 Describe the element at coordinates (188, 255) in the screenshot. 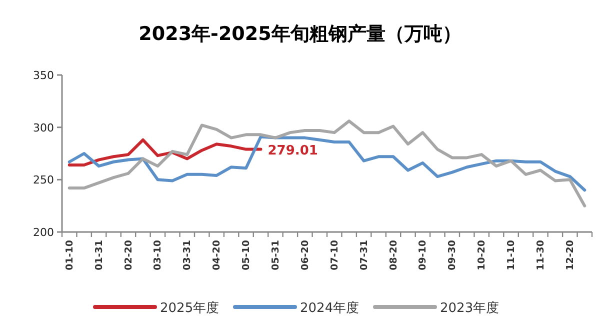

I see `x-tick-label: 03-31` at that location.